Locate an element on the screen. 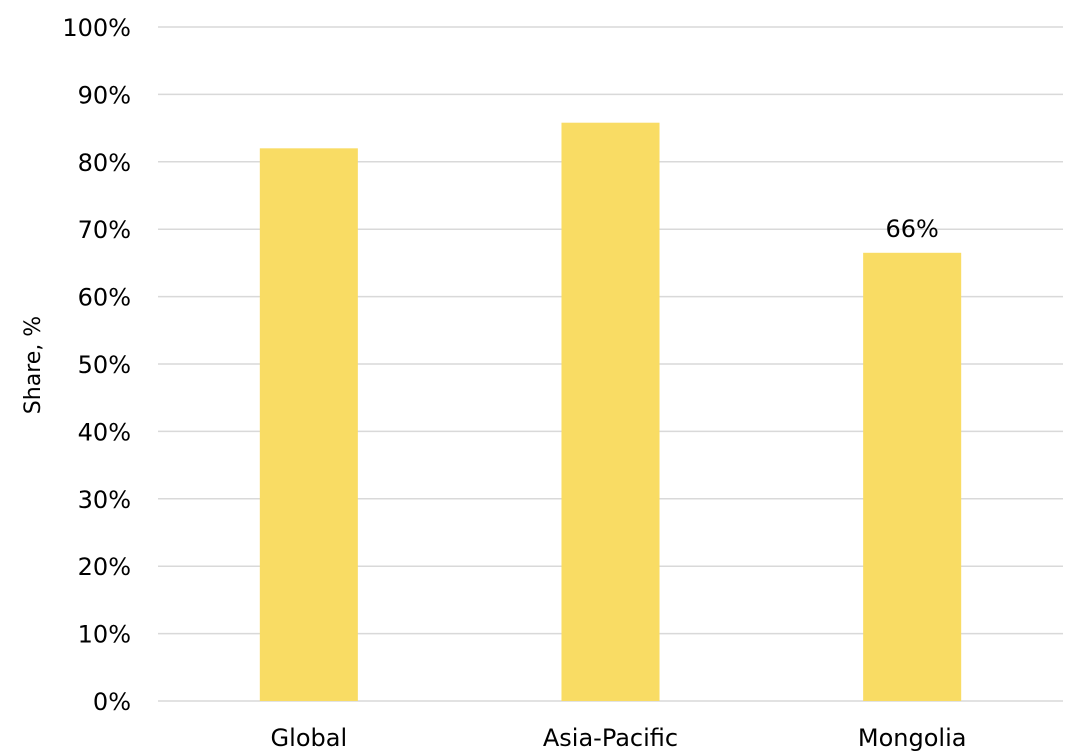  y-tick-label: 80% is located at coordinates (104, 163).